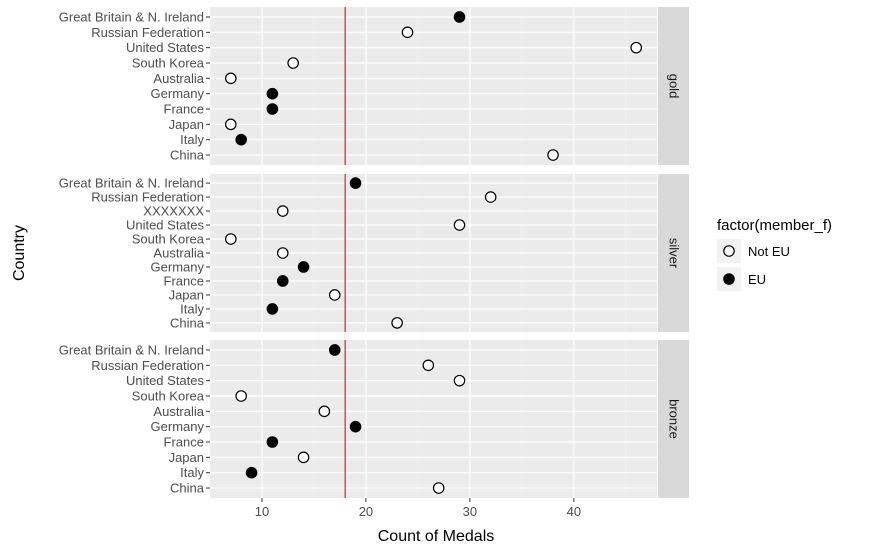 This screenshot has width=871, height=551. I want to click on facet-strip-label: bronze, so click(674, 419).